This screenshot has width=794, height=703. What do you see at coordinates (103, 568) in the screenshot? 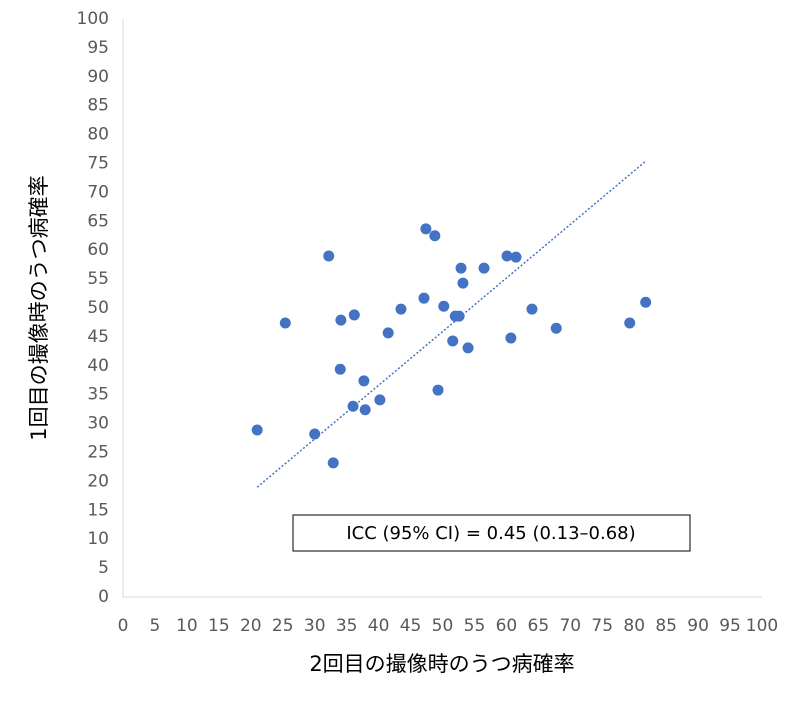
I see `y-tick-label: 5` at bounding box center [103, 568].